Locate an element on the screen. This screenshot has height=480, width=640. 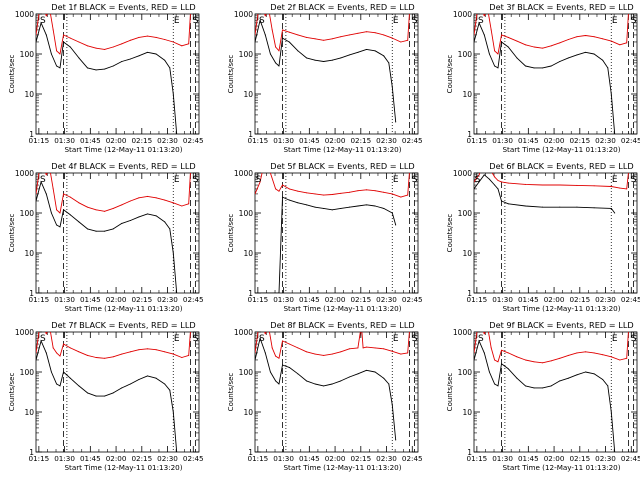
subplot-title: Det 4f BLACK = Events, RED = LLD is located at coordinates (123, 166).